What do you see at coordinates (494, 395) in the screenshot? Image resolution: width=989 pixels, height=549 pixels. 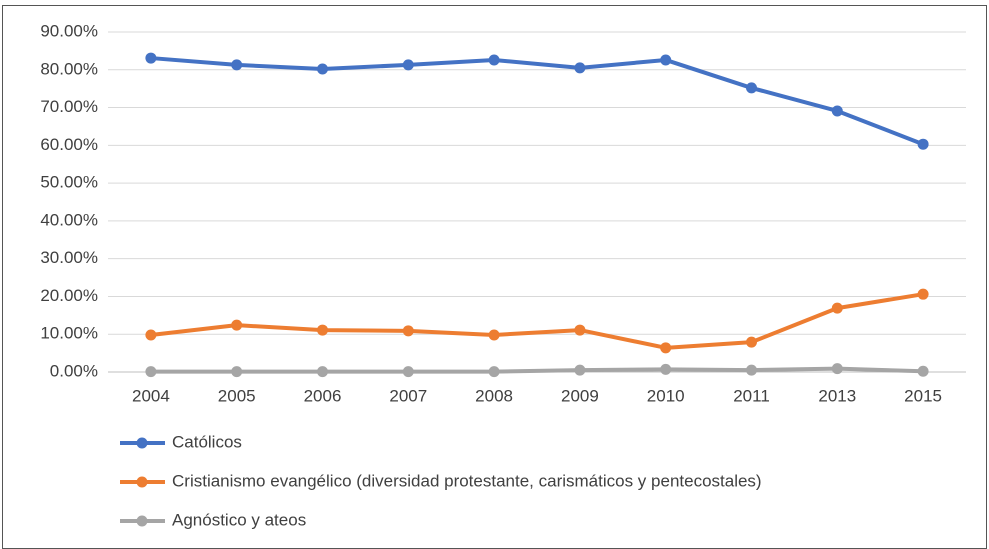 I see `x-tick-label: 2008` at bounding box center [494, 395].